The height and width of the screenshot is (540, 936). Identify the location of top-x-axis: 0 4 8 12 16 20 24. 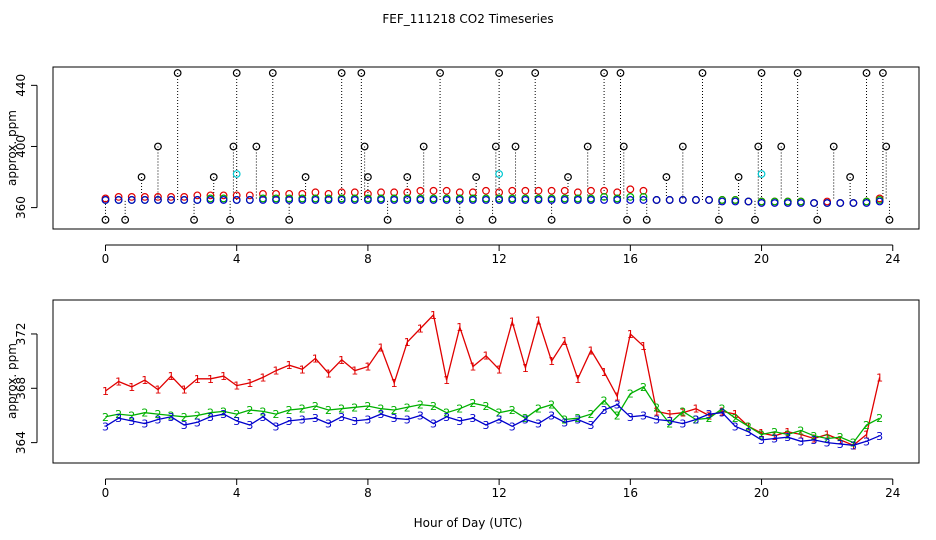
(501, 255).